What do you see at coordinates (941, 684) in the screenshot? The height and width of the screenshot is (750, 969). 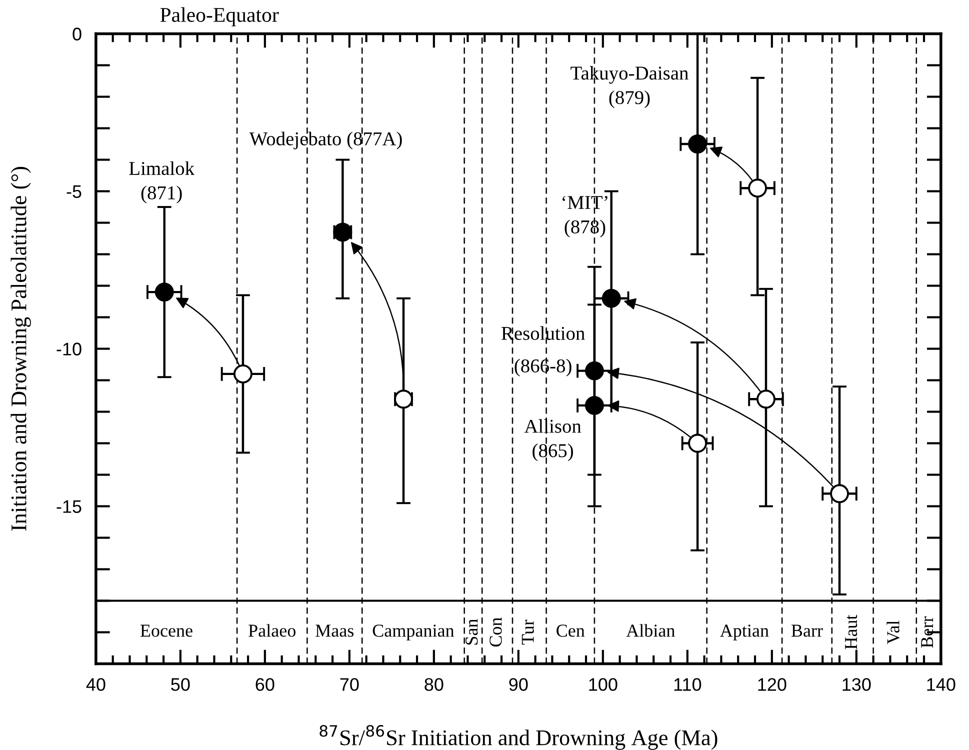 I see `x-tick-label: 140` at bounding box center [941, 684].